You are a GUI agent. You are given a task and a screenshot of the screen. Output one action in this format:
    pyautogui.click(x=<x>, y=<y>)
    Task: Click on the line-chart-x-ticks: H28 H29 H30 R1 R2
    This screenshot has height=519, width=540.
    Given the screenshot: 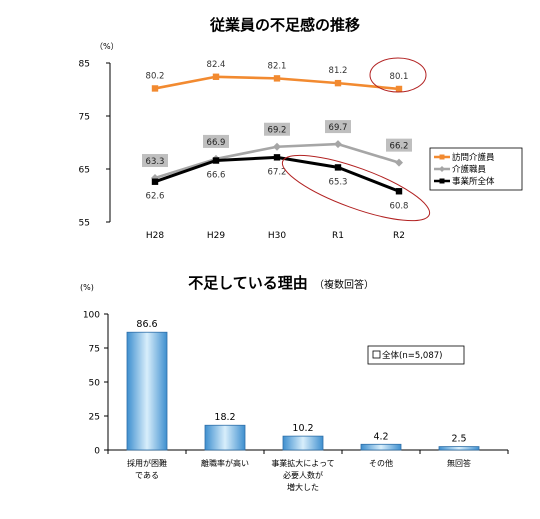 What is the action you would take?
    pyautogui.click(x=275, y=236)
    